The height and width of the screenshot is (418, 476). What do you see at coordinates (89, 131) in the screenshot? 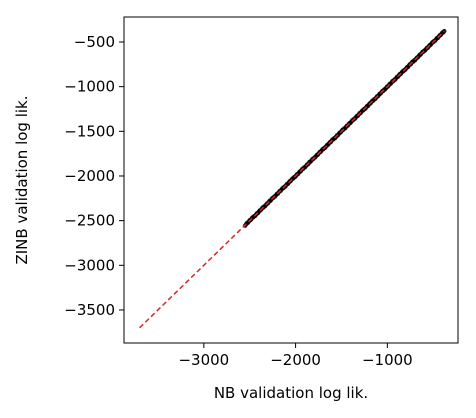
I see `y-tick-label: −1500` at bounding box center [89, 131].